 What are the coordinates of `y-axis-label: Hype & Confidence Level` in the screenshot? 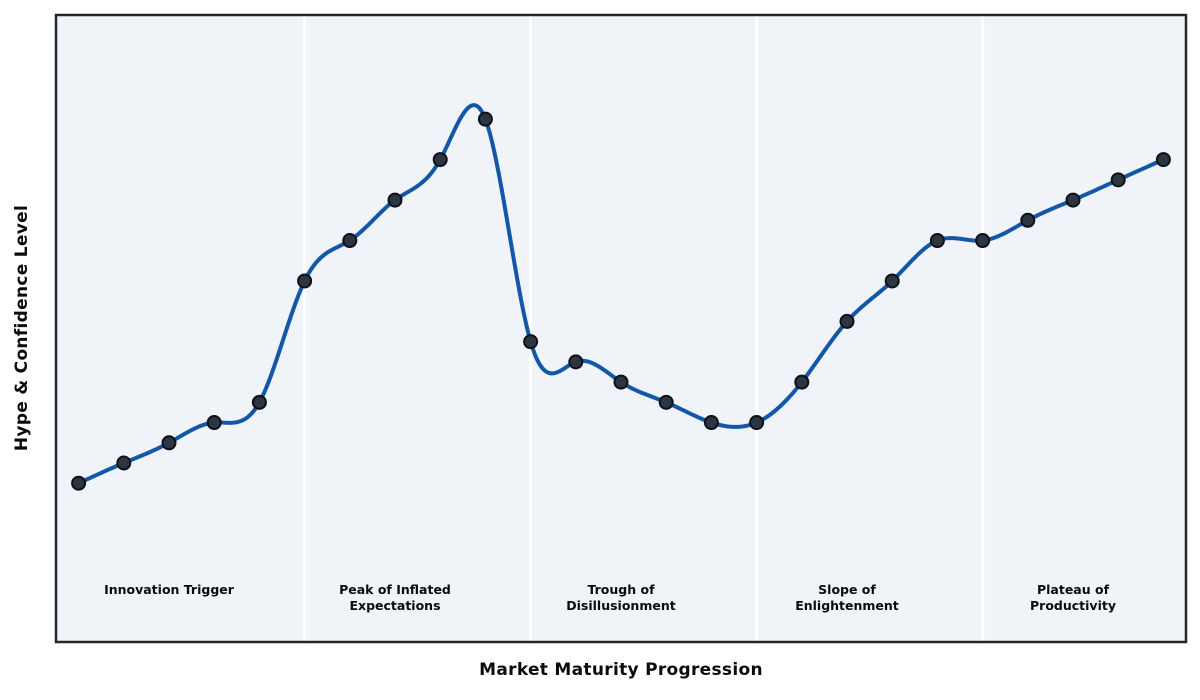 It's located at (22, 328).